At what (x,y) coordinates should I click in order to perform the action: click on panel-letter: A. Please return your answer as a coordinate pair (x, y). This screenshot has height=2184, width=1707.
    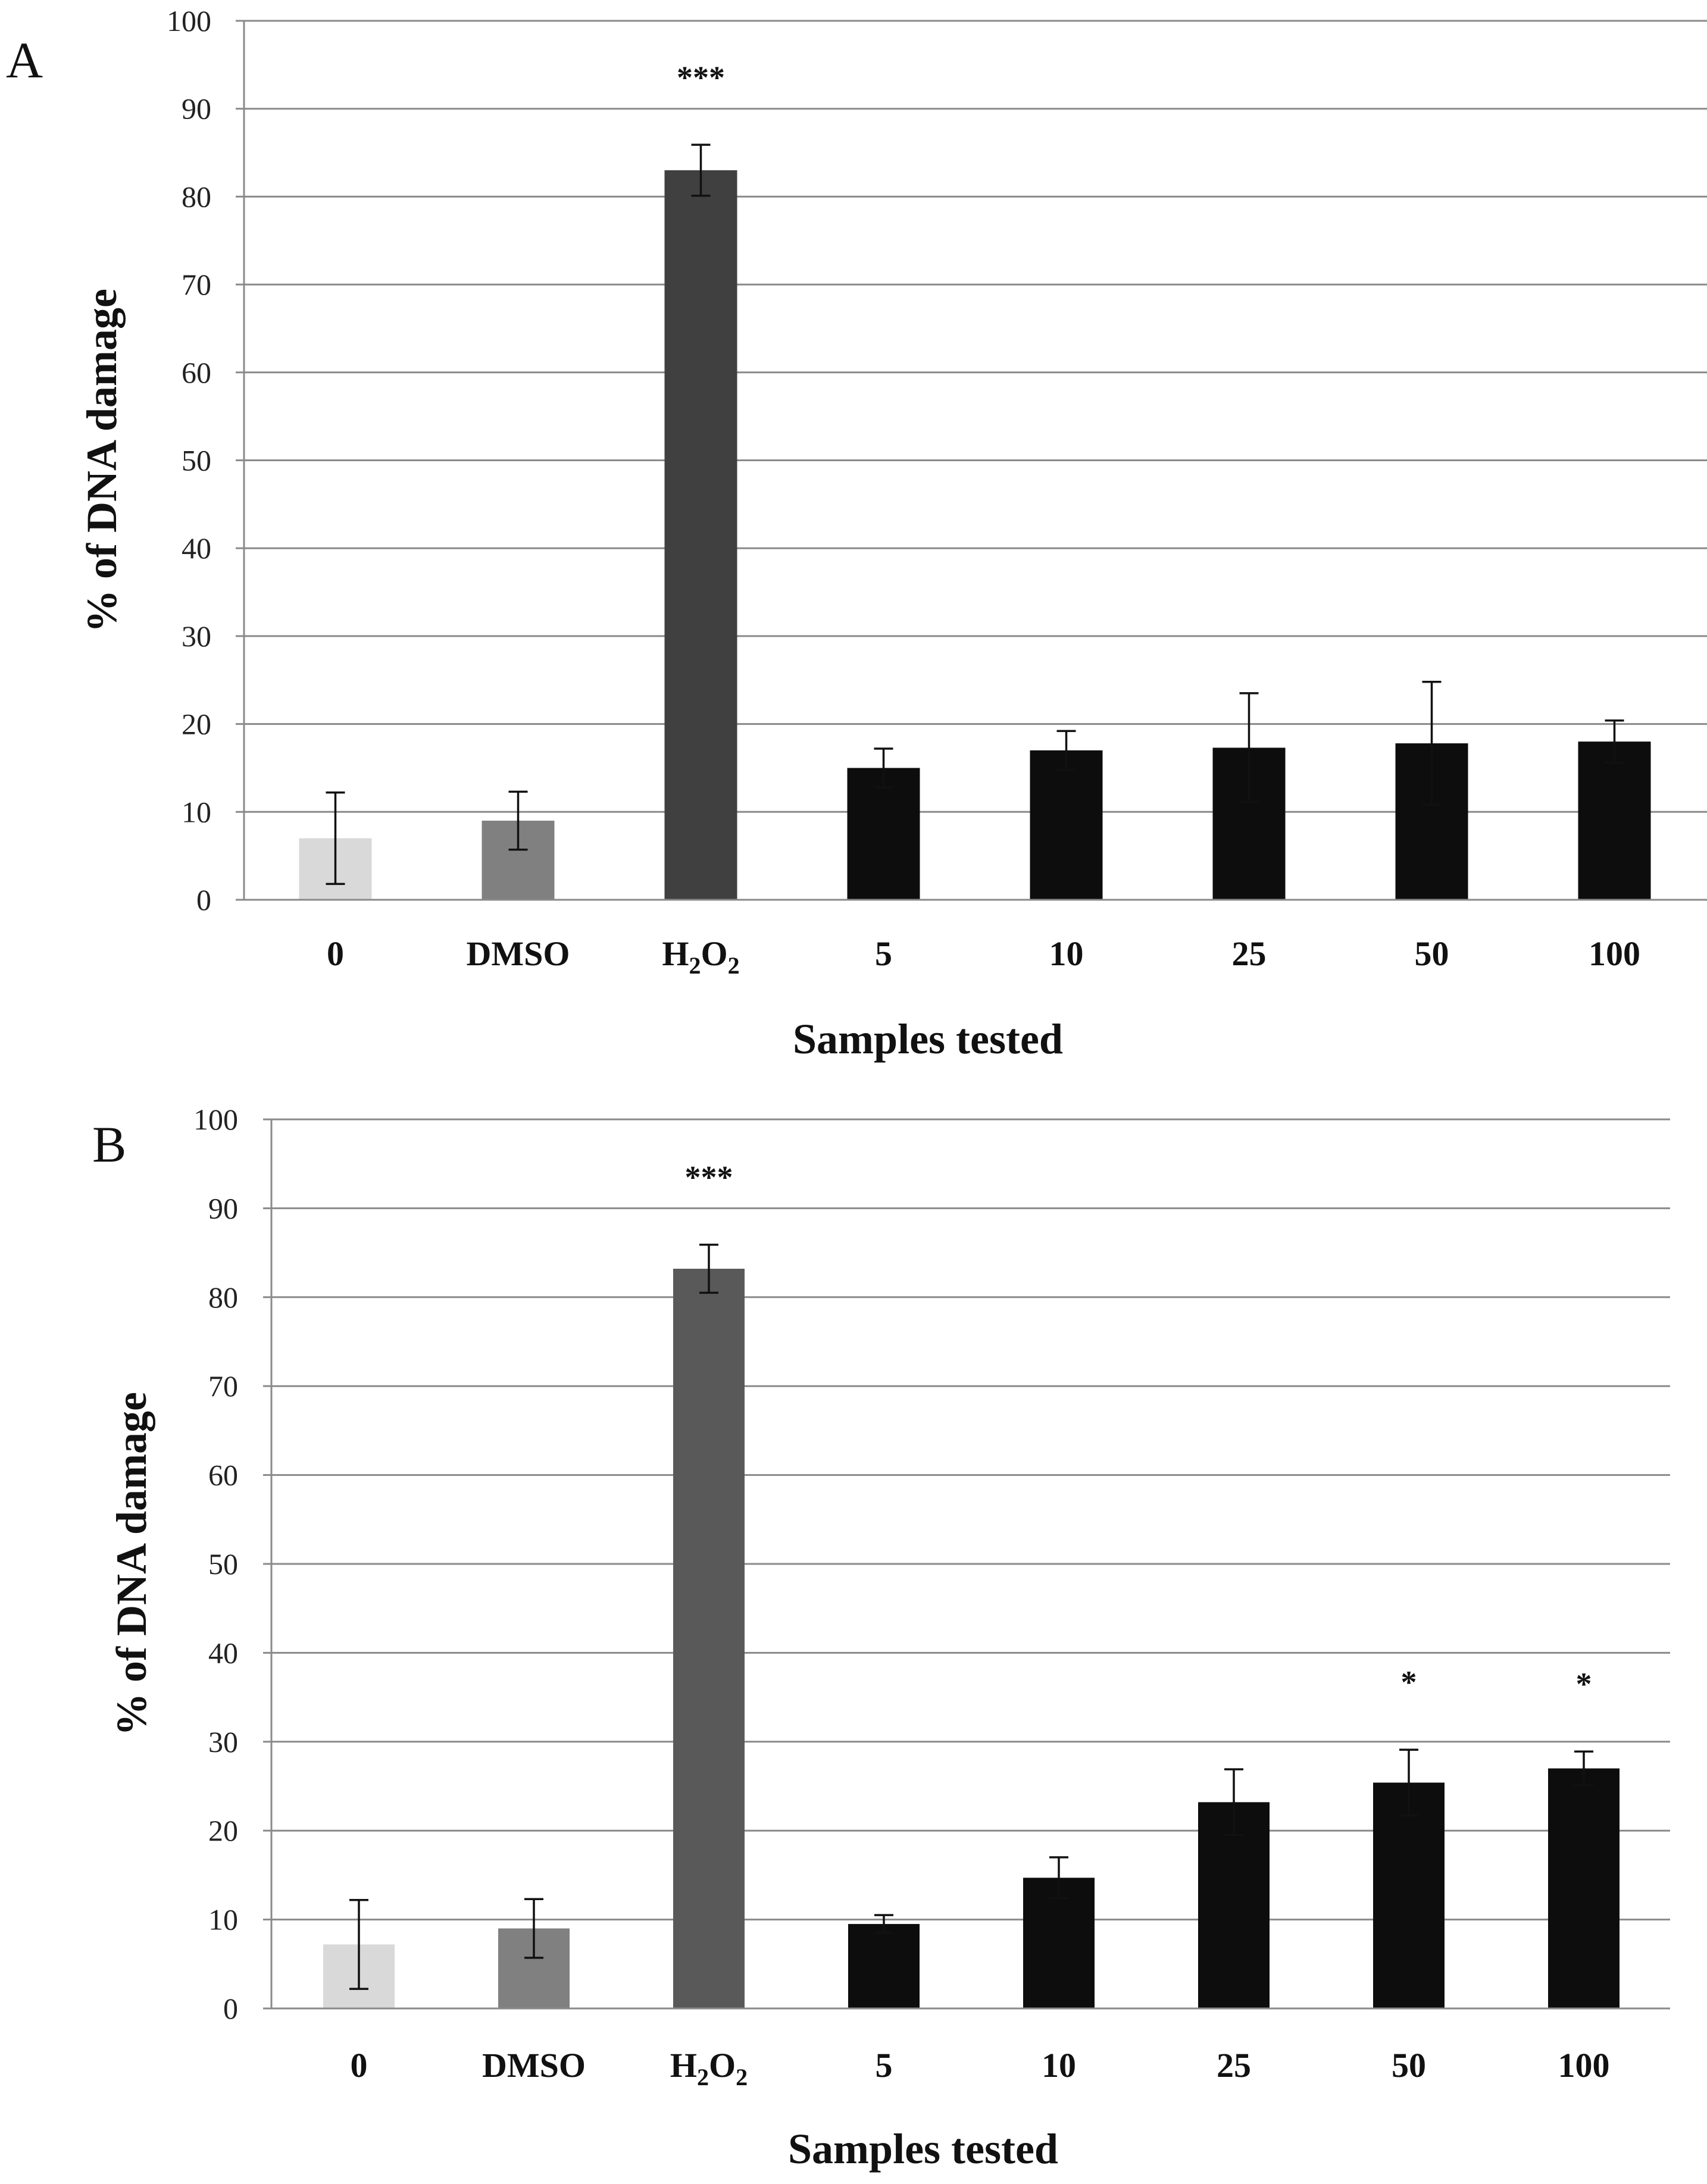
    Looking at the image, I should click on (24, 60).